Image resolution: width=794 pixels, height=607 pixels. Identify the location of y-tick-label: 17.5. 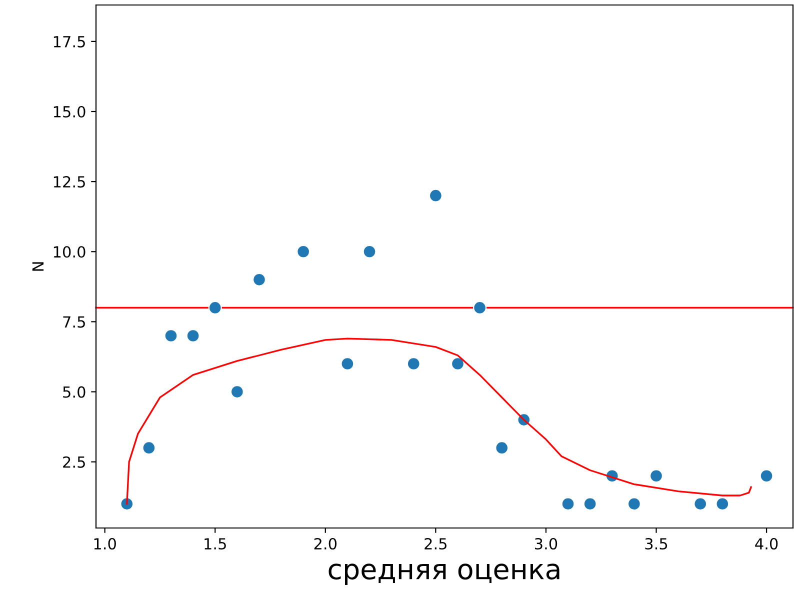
(69, 42).